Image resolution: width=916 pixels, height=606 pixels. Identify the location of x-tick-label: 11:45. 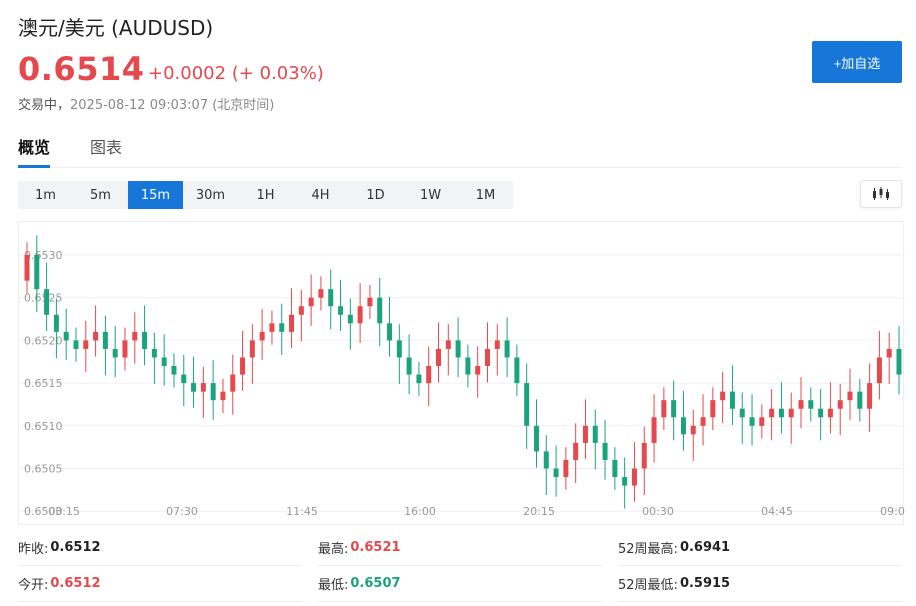
(302, 511).